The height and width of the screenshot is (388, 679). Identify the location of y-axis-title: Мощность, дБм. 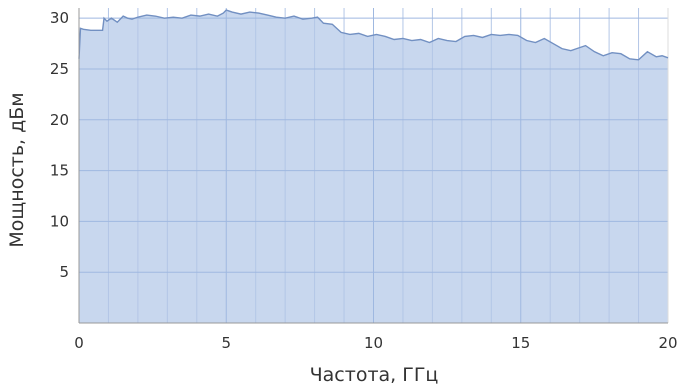
(17, 169).